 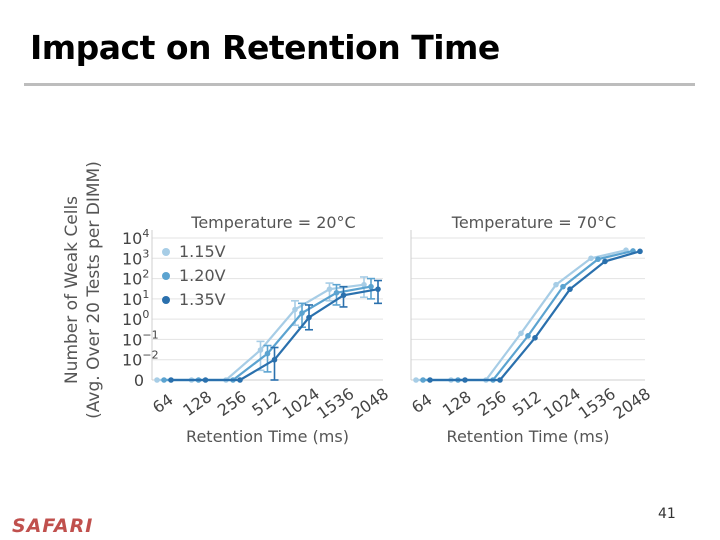 I want to click on legend-label: 1.20V, so click(x=202, y=275).